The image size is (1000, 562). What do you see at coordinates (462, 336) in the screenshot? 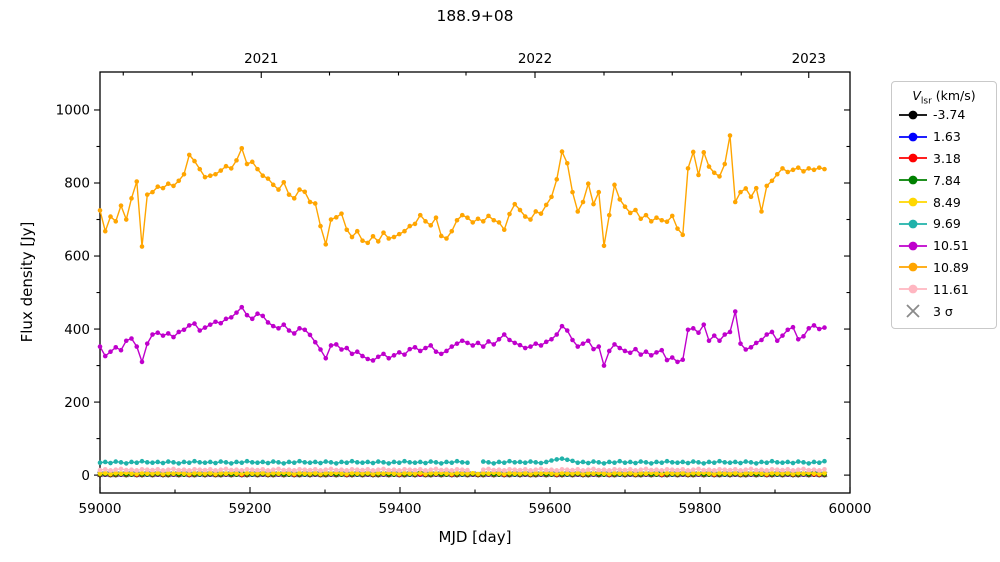
I see `series-10.51` at bounding box center [462, 336].